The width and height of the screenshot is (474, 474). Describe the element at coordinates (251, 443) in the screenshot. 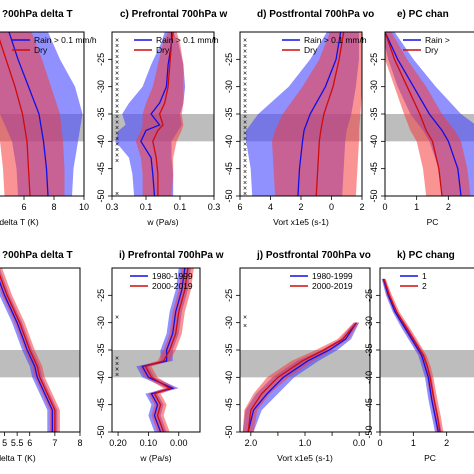

I see `x-tick-label: 2.0` at that location.